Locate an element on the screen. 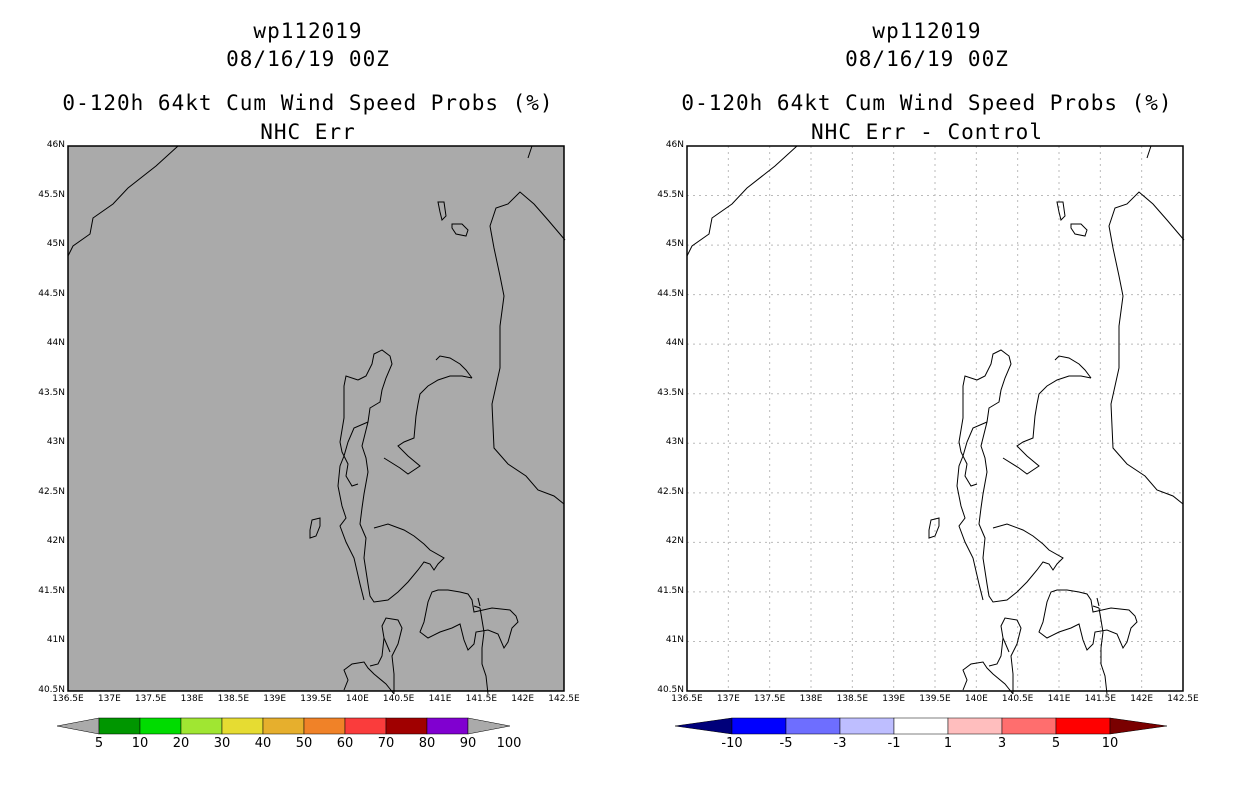 Image resolution: width=1236 pixels, height=800 pixels. right-title: 0-120h 64kt Cum Wind Speed Probs (%) is located at coordinates (927, 103).